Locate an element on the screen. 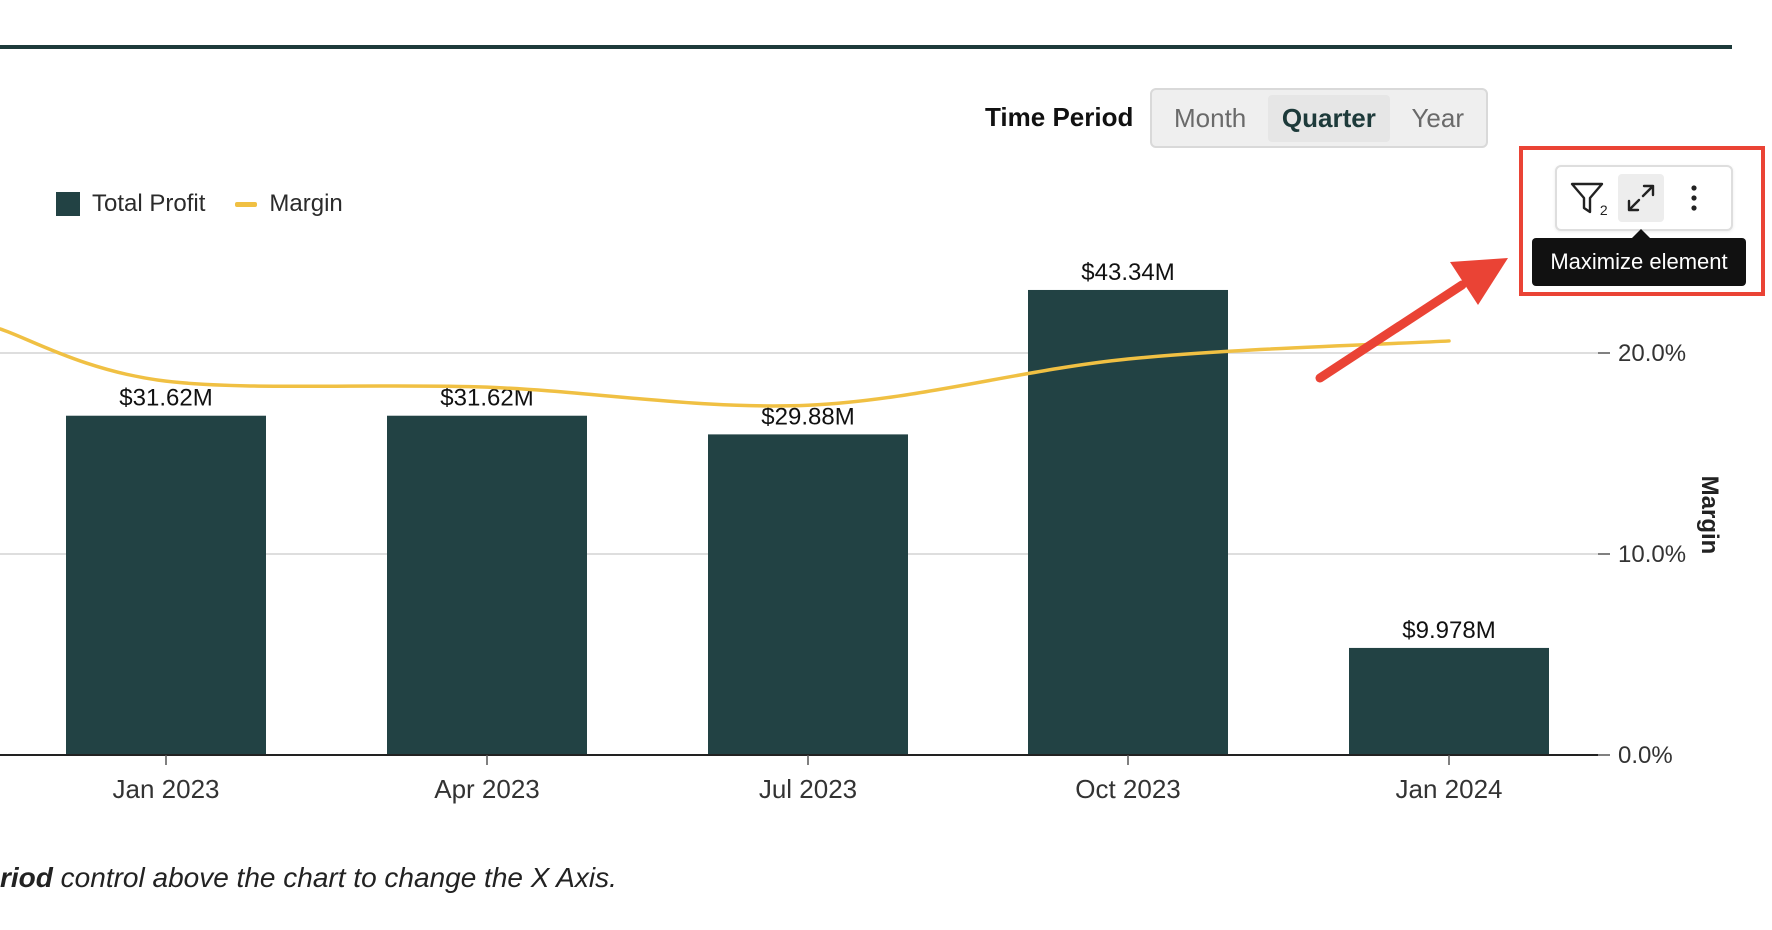  footnote-bold-fragment: riod is located at coordinates (26, 877).